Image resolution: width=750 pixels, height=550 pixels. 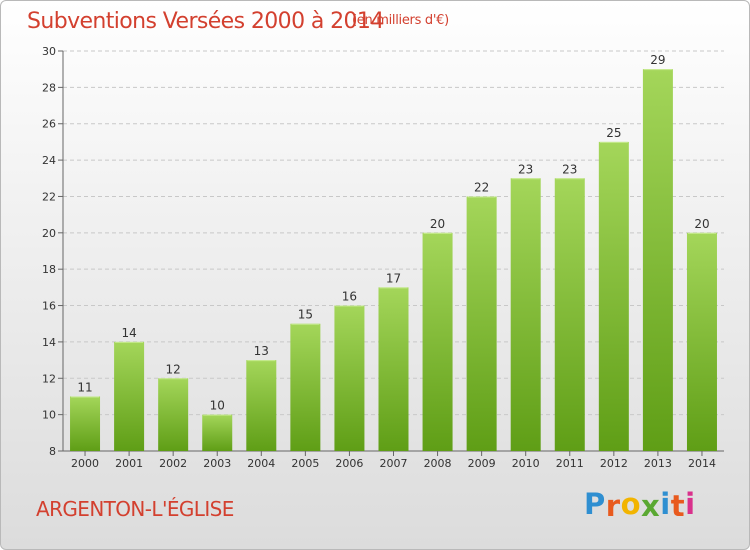 What do you see at coordinates (438, 463) in the screenshot?
I see `x-tick-label: 2008` at bounding box center [438, 463].